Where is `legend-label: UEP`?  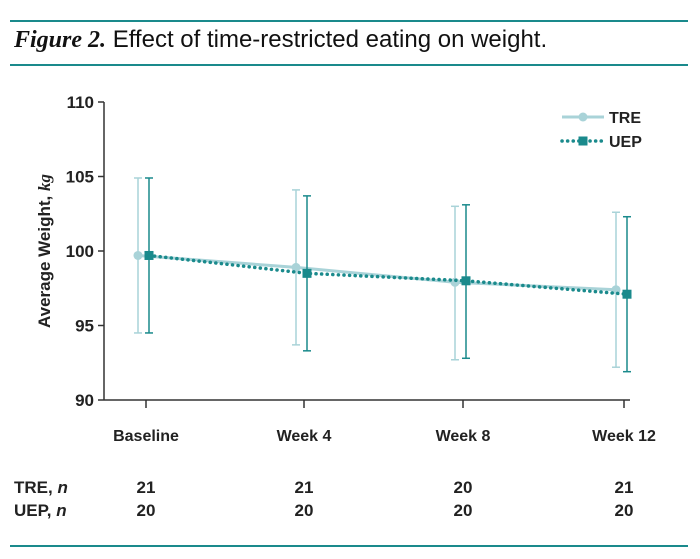
legend-label: UEP is located at coordinates (625, 142).